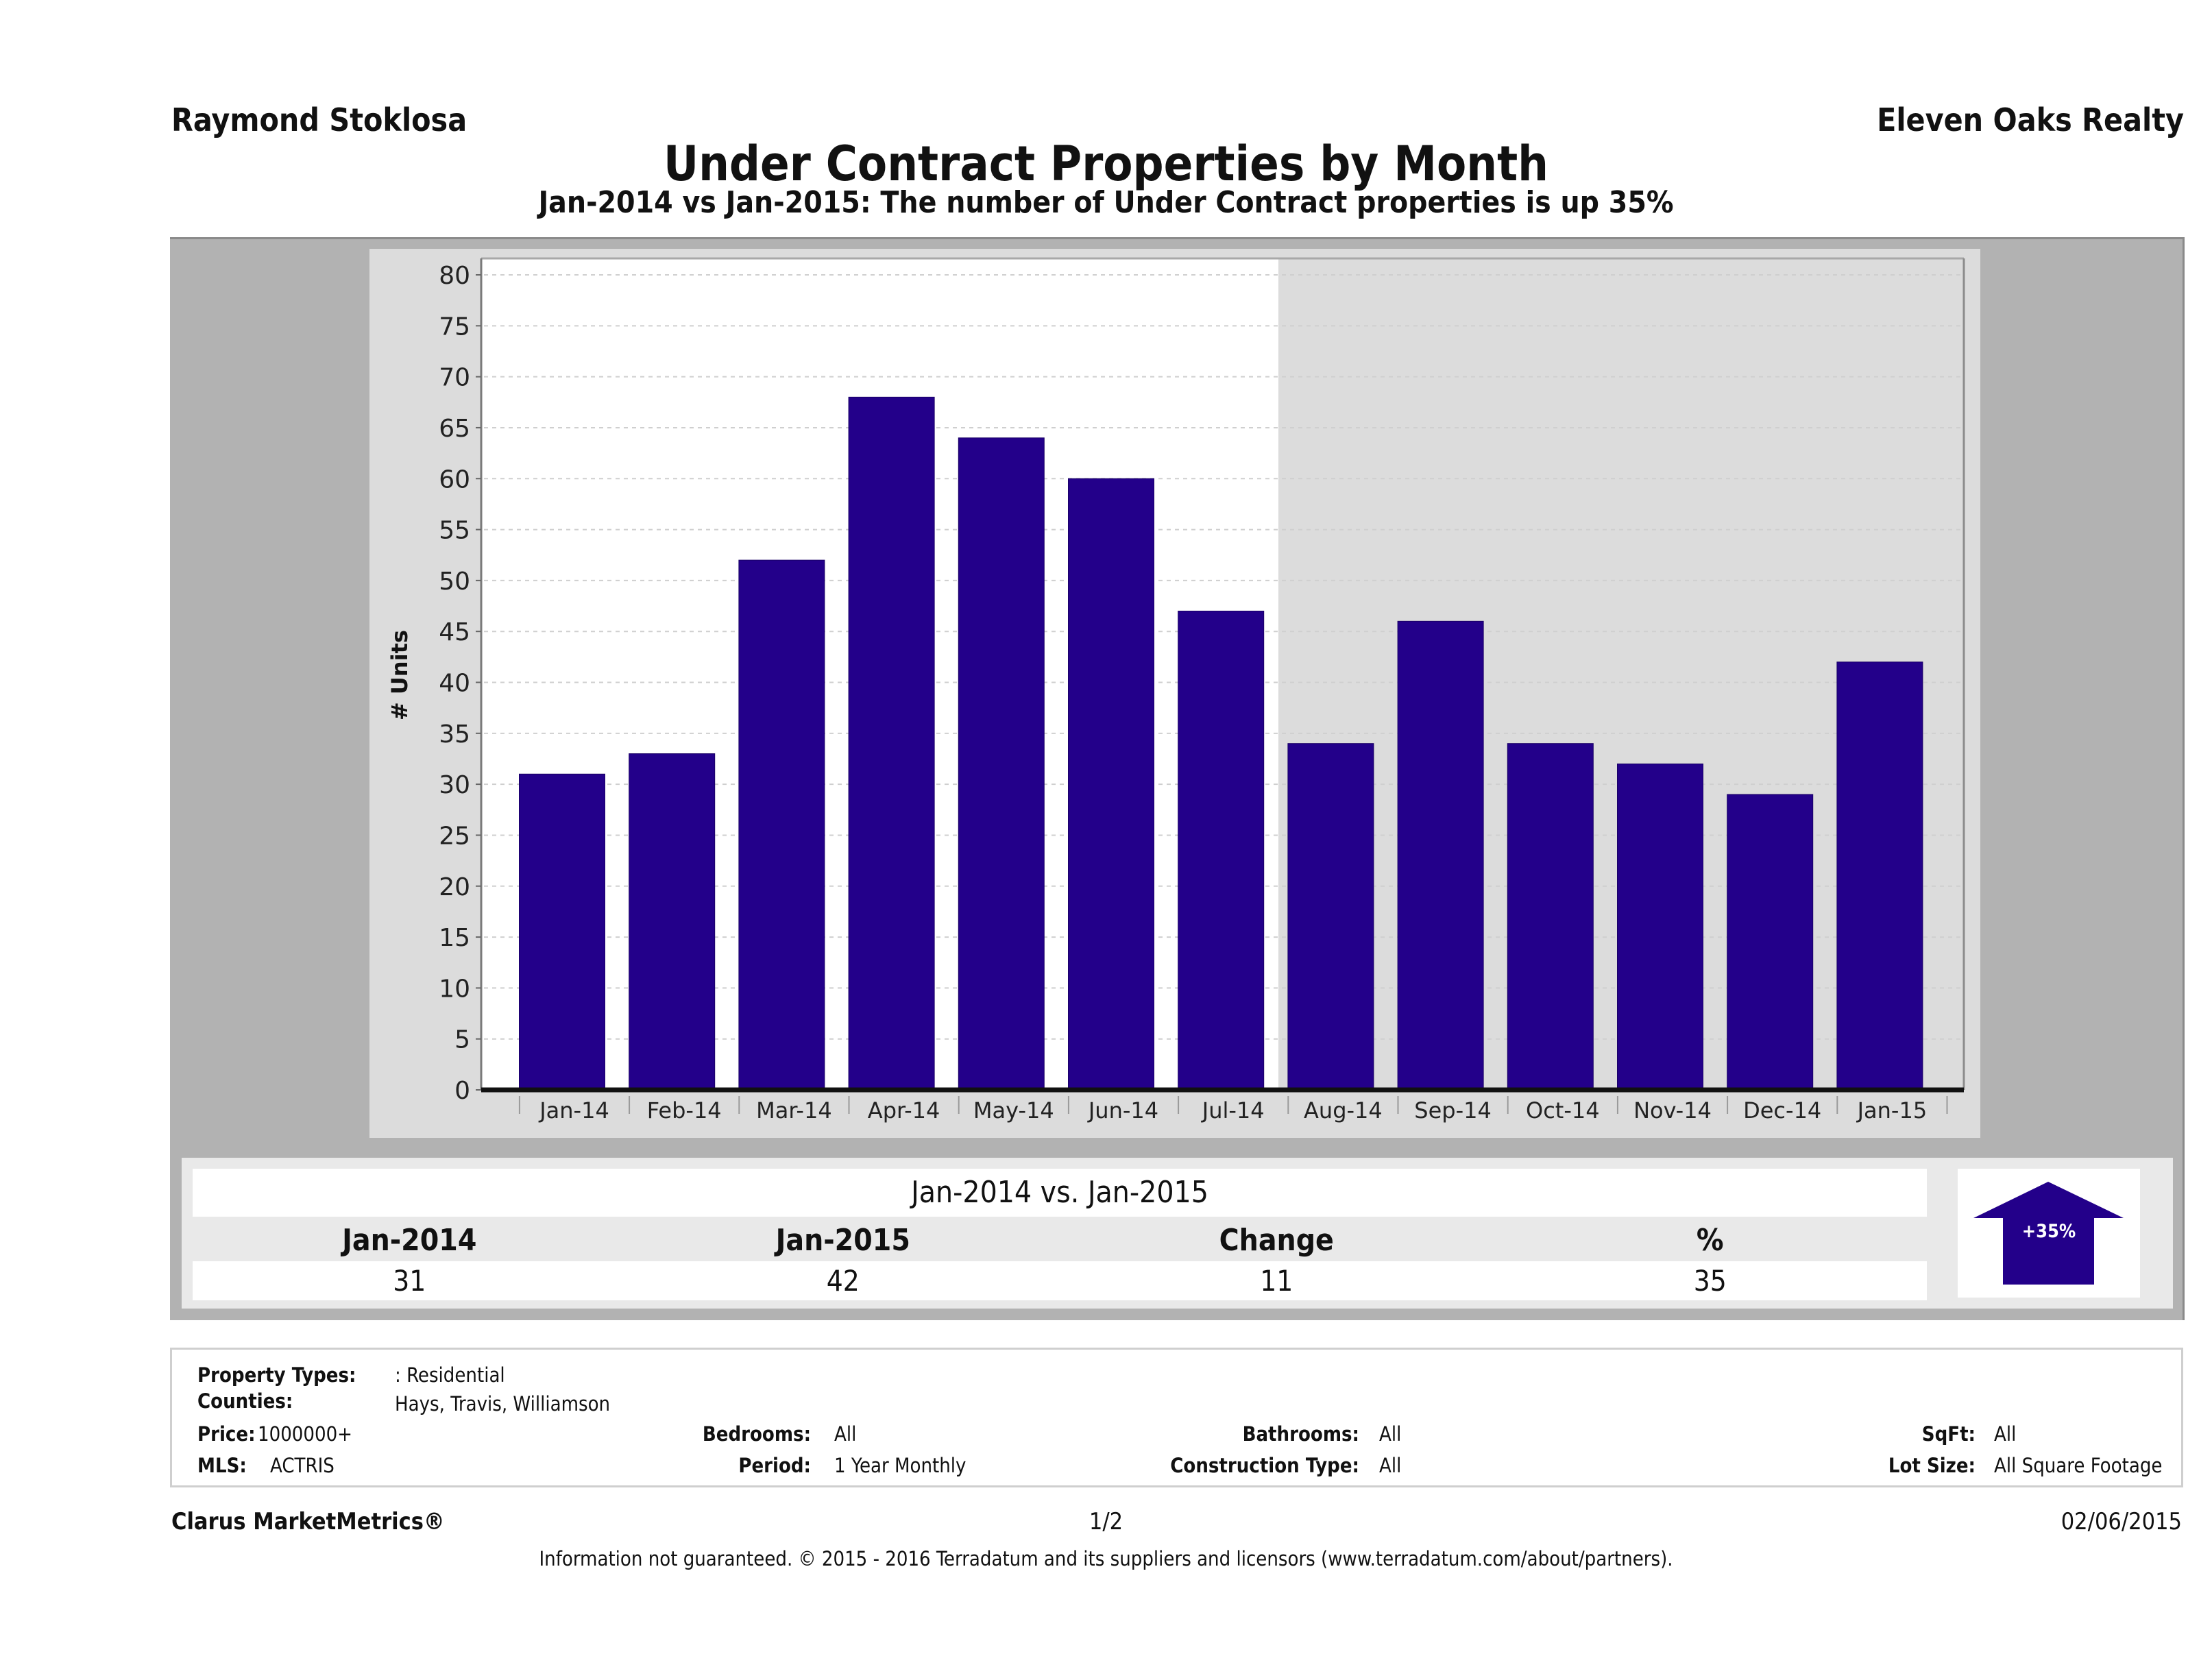 The image size is (2212, 1678). Describe the element at coordinates (455, 582) in the screenshot. I see `y-tick-label: 50` at that location.